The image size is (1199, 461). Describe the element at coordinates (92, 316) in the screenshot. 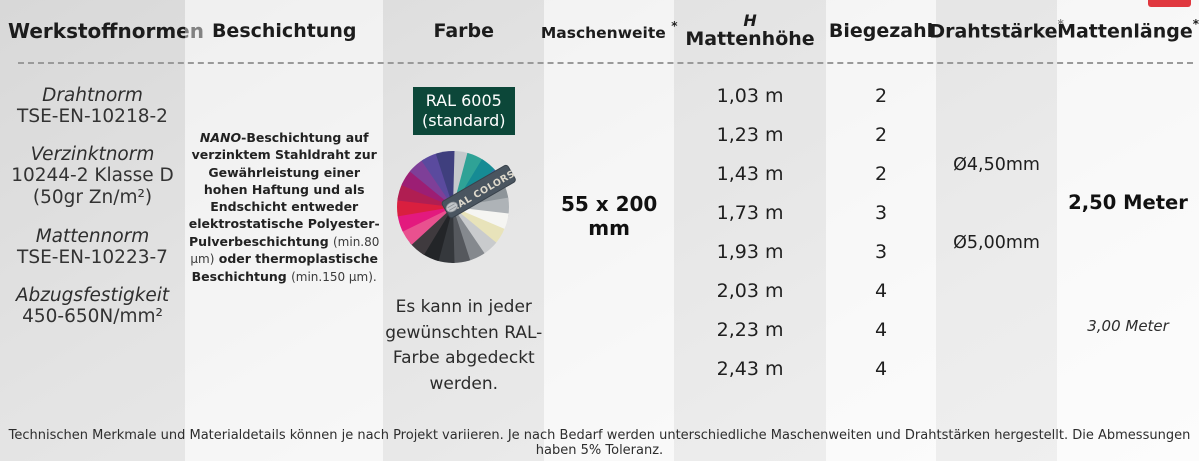

I see `norm-value: 450-650N/mm²` at that location.